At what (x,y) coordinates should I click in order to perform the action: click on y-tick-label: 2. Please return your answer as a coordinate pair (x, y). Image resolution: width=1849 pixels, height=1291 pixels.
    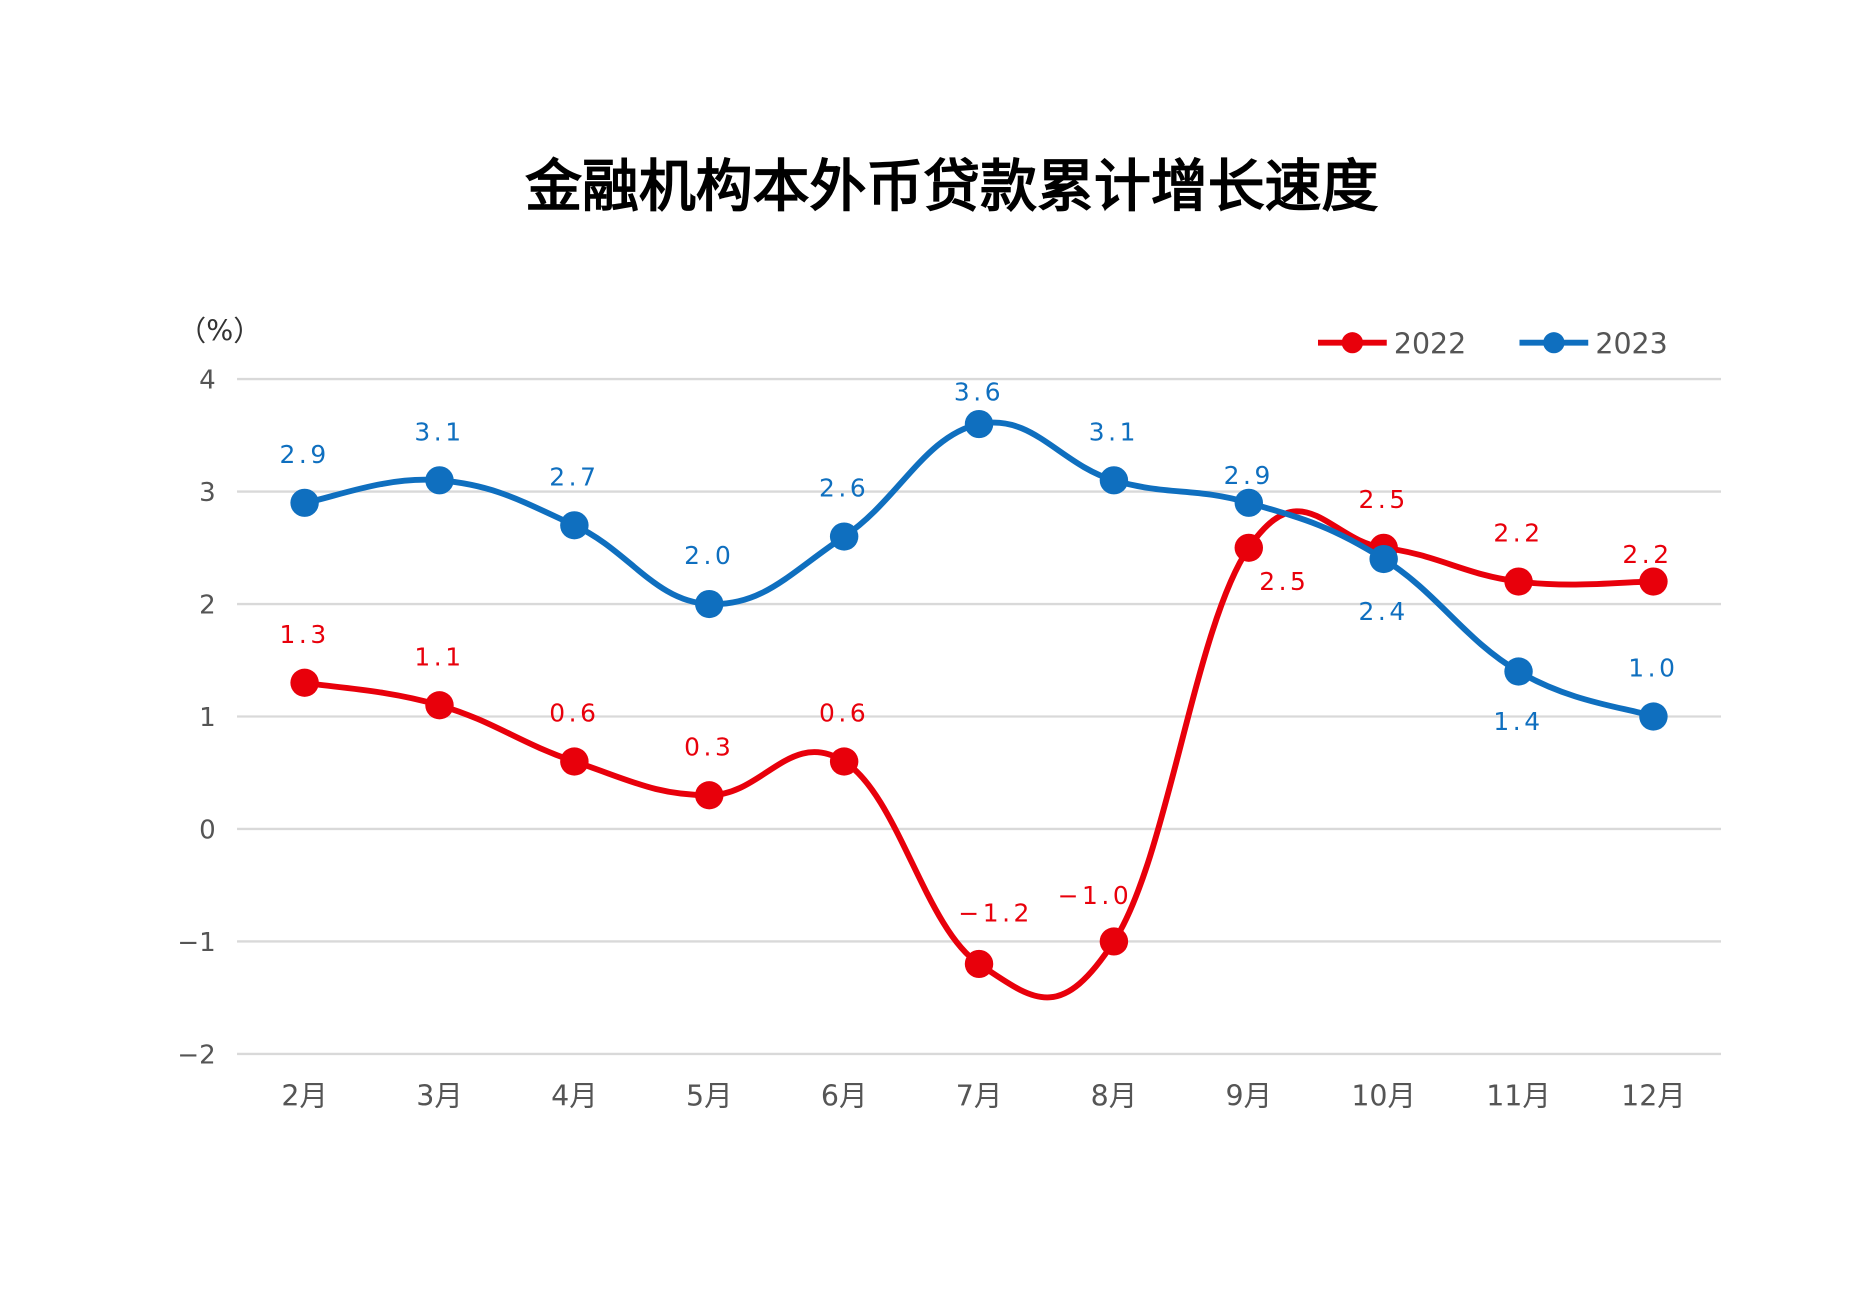
    Looking at the image, I should click on (207, 606).